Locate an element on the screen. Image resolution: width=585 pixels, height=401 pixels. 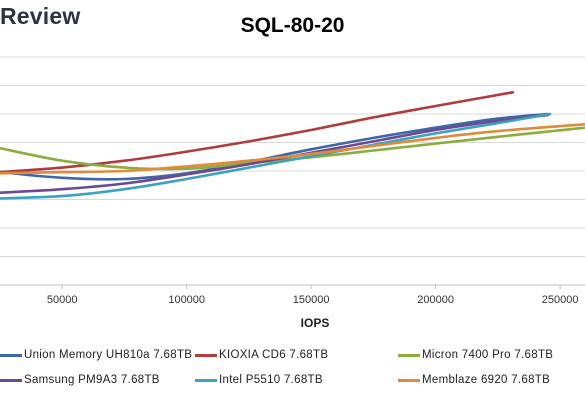
legend-label: Micron 7400 Pro 7.68TB is located at coordinates (488, 355).